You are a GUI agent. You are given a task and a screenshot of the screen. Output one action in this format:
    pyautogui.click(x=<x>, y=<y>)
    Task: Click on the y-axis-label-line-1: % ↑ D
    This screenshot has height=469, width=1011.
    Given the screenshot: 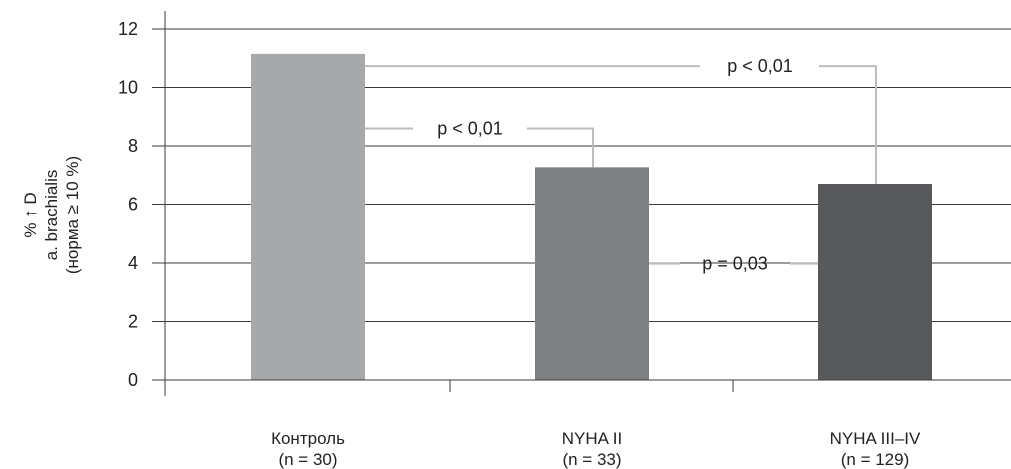 What is the action you would take?
    pyautogui.click(x=30, y=214)
    